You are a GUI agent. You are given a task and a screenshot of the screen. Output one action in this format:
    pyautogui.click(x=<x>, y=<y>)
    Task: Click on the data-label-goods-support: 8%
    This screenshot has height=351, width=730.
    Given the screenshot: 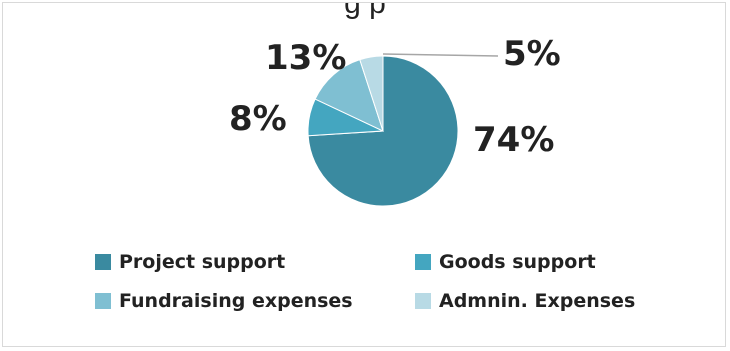 What is the action you would take?
    pyautogui.click(x=258, y=119)
    